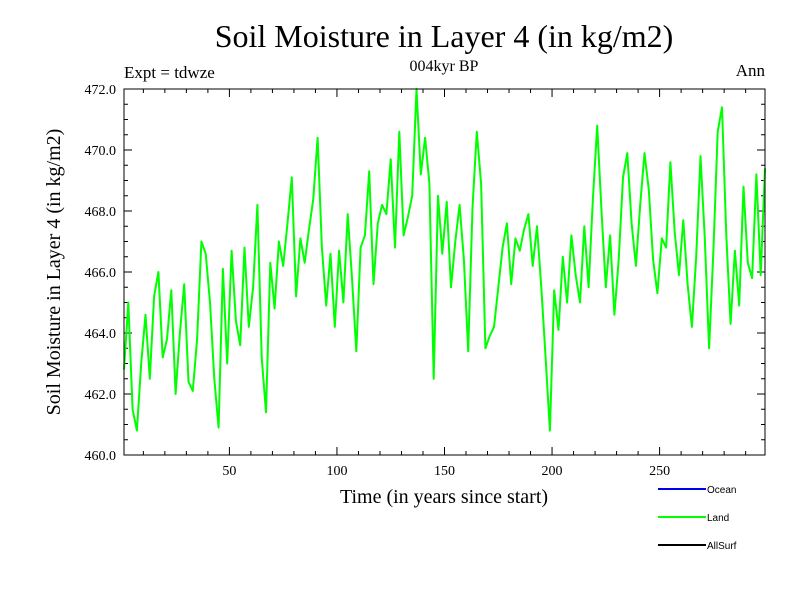 Image resolution: width=800 pixels, height=600 pixels. I want to click on x-axis-label: Time (in years since start), so click(444, 497).